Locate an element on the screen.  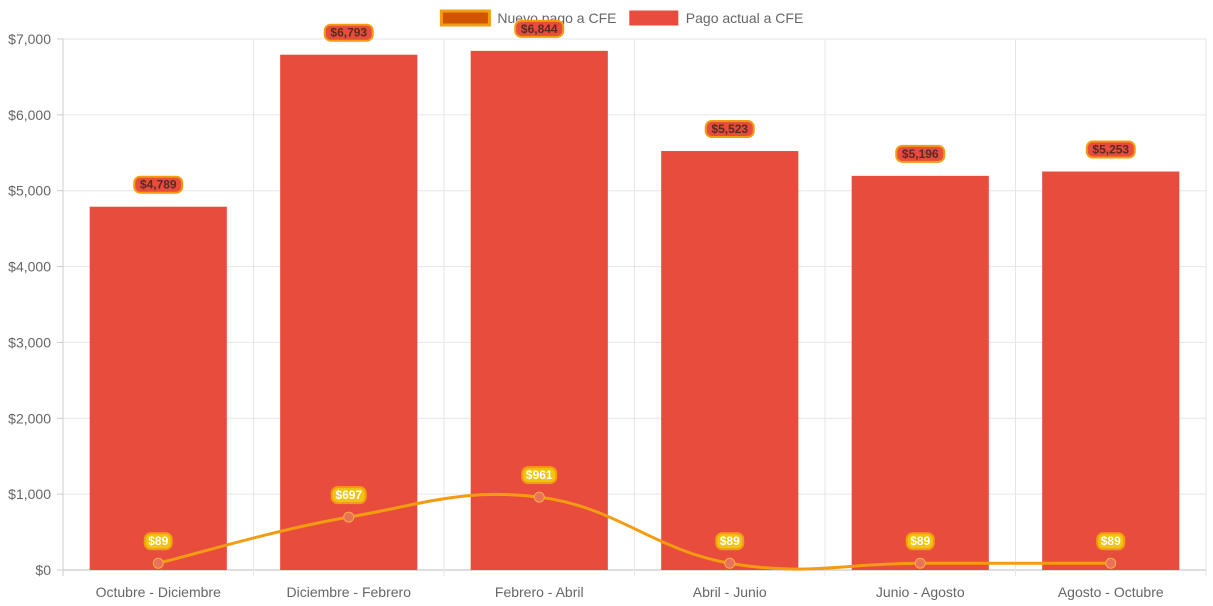
x-tick-label: Diciembre - Febrero is located at coordinates (349, 592).